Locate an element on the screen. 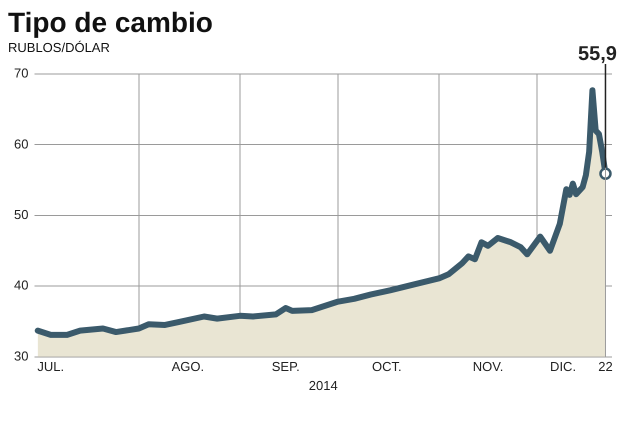  y-tick-label: 40 is located at coordinates (21, 285).